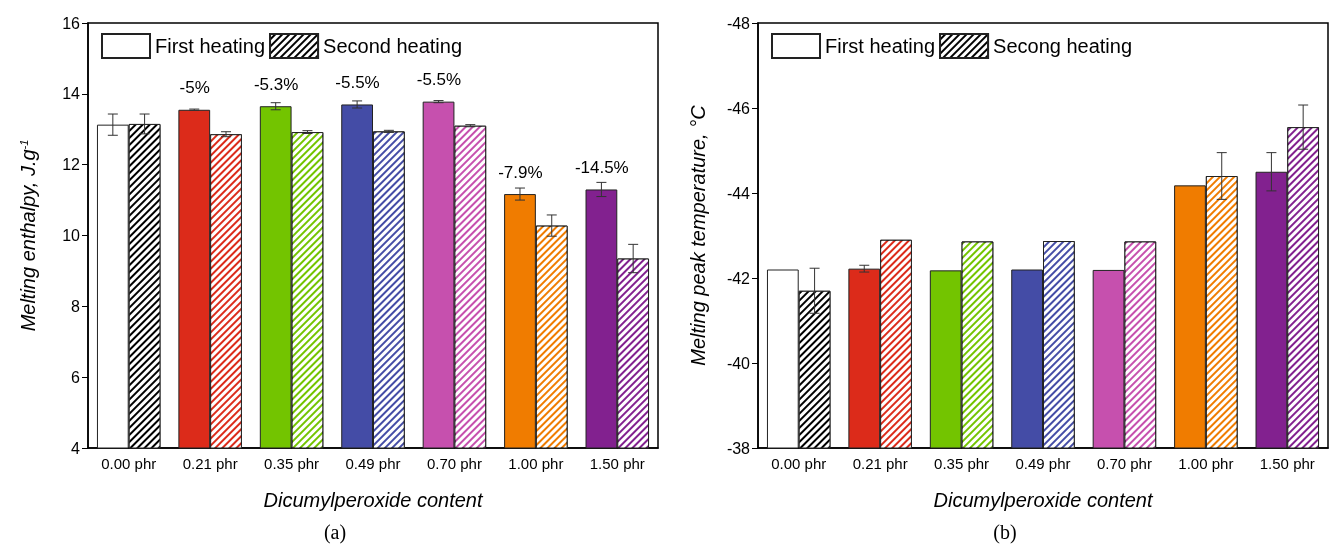  What do you see at coordinates (738, 448) in the screenshot?
I see `y-tick-label: -38` at bounding box center [738, 448].